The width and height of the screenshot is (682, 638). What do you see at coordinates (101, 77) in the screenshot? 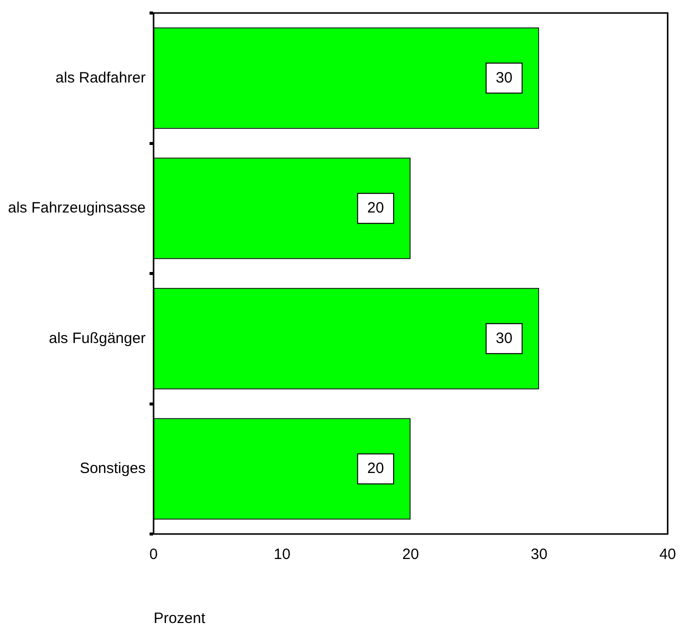
I see `y-tick-label: als Radfahrer` at bounding box center [101, 77].